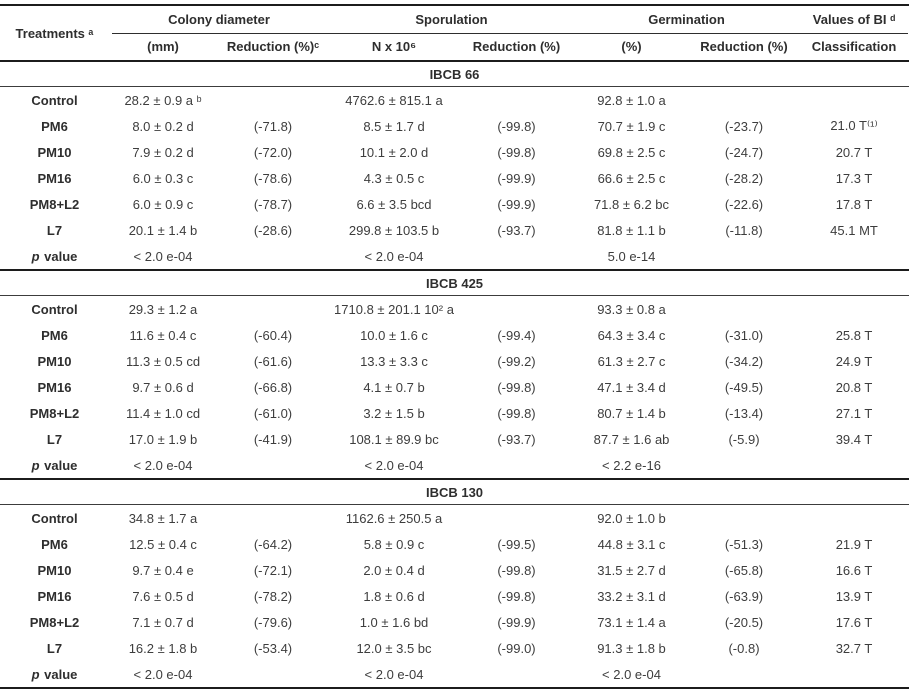  I want to click on cell-colony-reduction: (-61.0), so click(273, 413).